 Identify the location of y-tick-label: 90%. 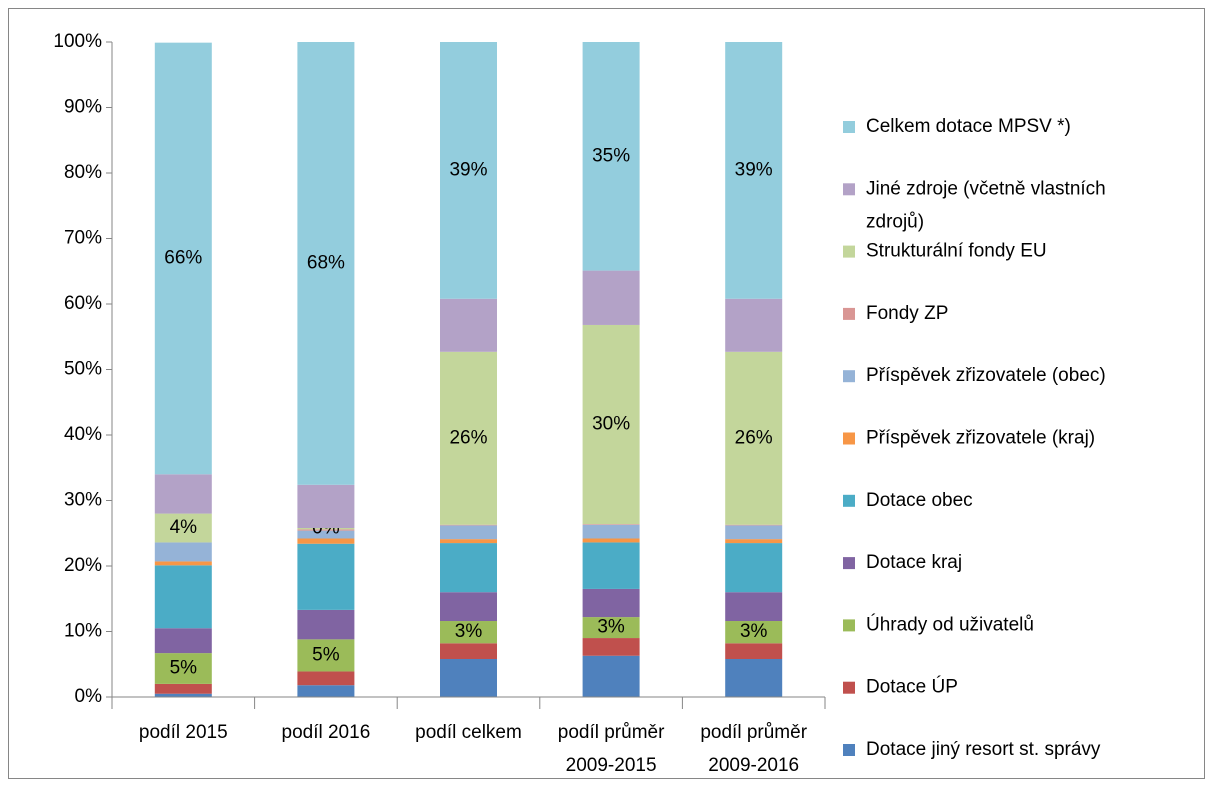
(83, 107).